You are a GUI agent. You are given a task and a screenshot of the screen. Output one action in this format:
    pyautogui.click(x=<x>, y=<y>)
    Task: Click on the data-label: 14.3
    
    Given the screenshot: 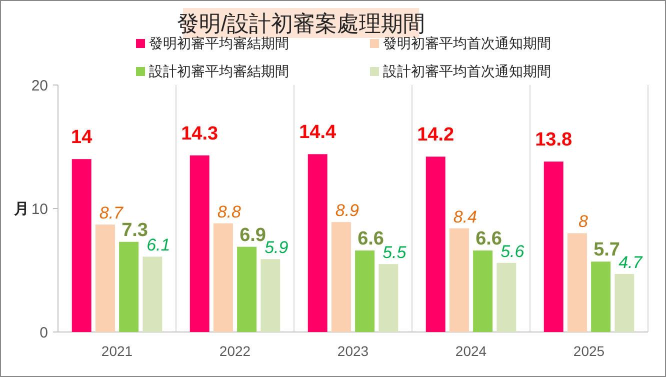 What is the action you would take?
    pyautogui.click(x=199, y=133)
    